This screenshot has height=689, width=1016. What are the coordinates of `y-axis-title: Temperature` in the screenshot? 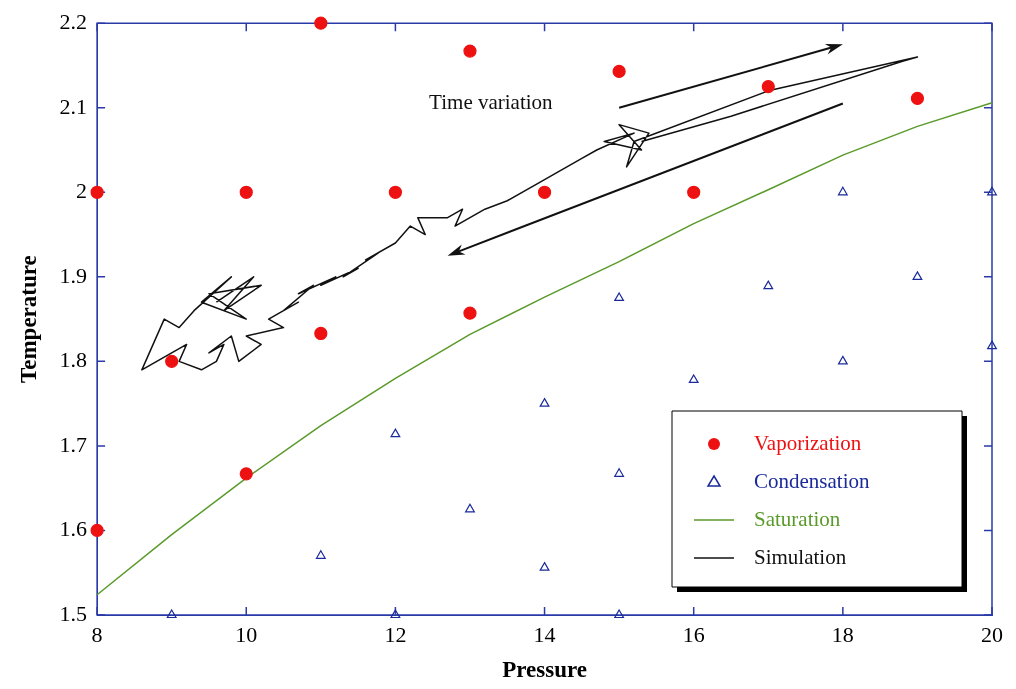 It's located at (28, 319).